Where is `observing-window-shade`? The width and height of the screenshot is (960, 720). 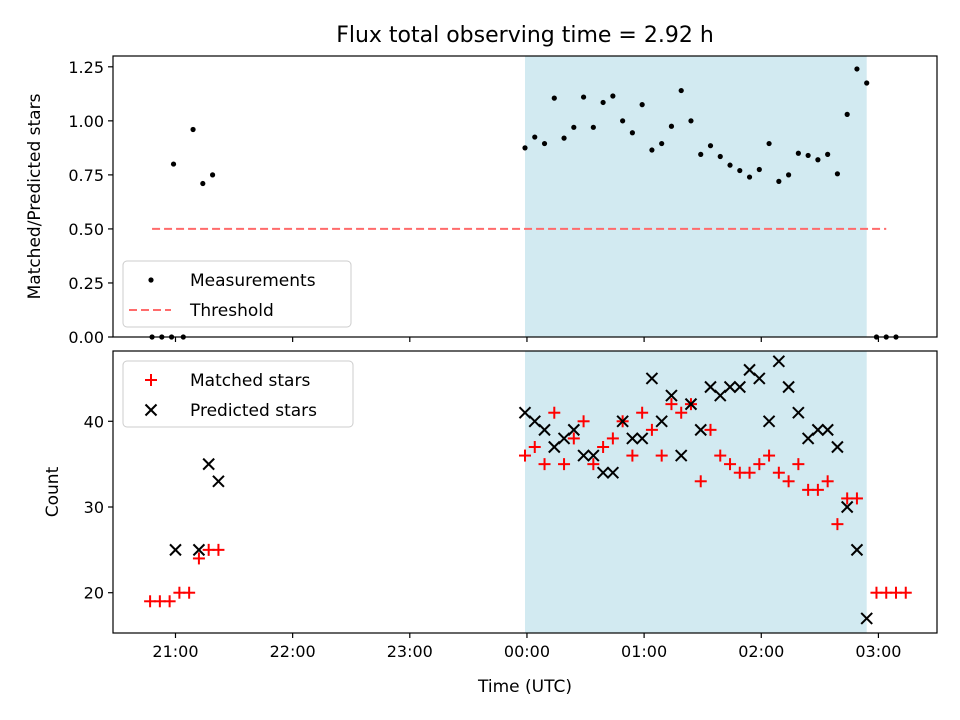
observing-window-shade is located at coordinates (696, 196).